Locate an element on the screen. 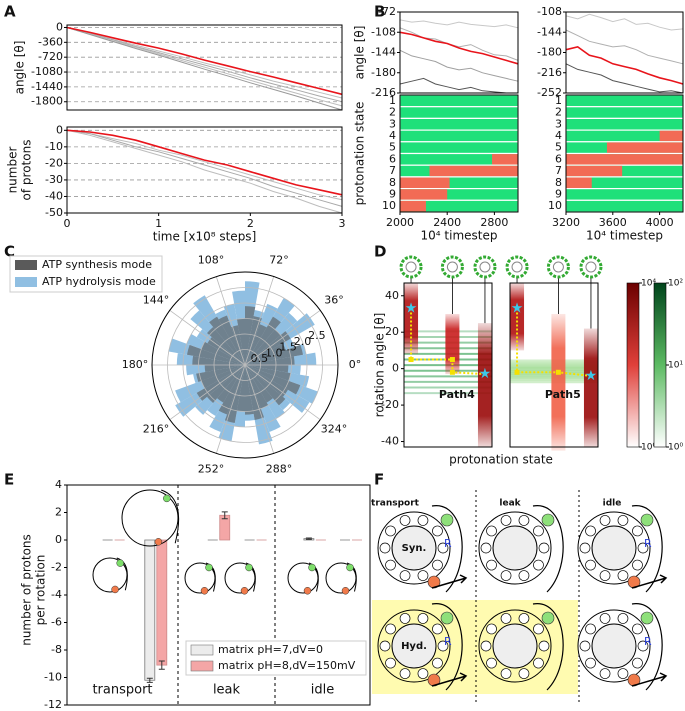 The height and width of the screenshot is (711, 685). y-tick-label: -252 is located at coordinates (549, 92).